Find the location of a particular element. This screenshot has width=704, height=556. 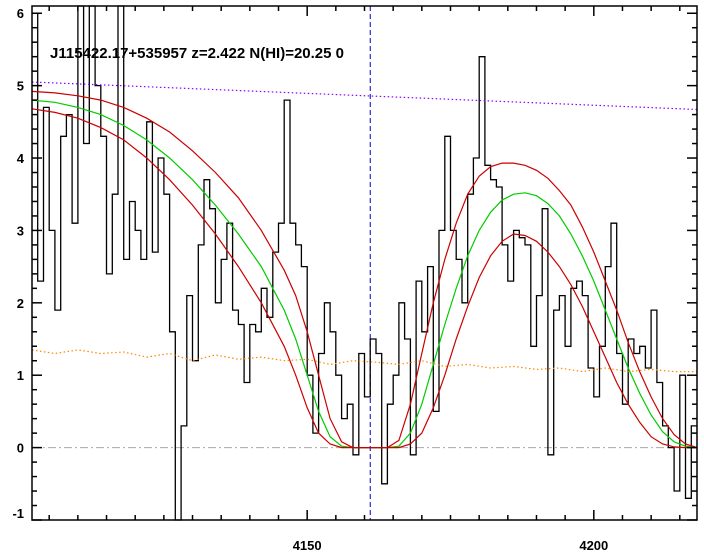

y-tick-label: 2 is located at coordinates (20, 303).